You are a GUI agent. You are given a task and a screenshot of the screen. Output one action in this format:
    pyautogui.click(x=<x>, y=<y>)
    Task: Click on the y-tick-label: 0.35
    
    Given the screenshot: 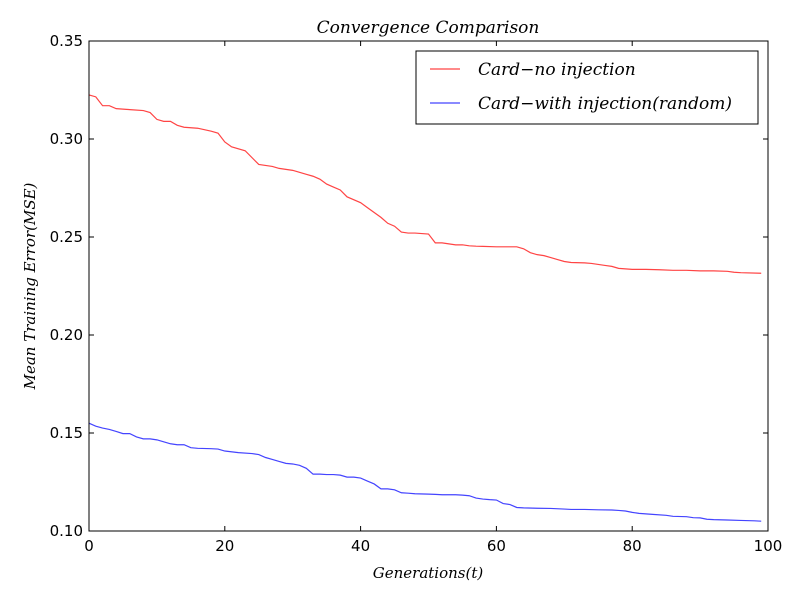 What is the action you would take?
    pyautogui.click(x=66, y=41)
    